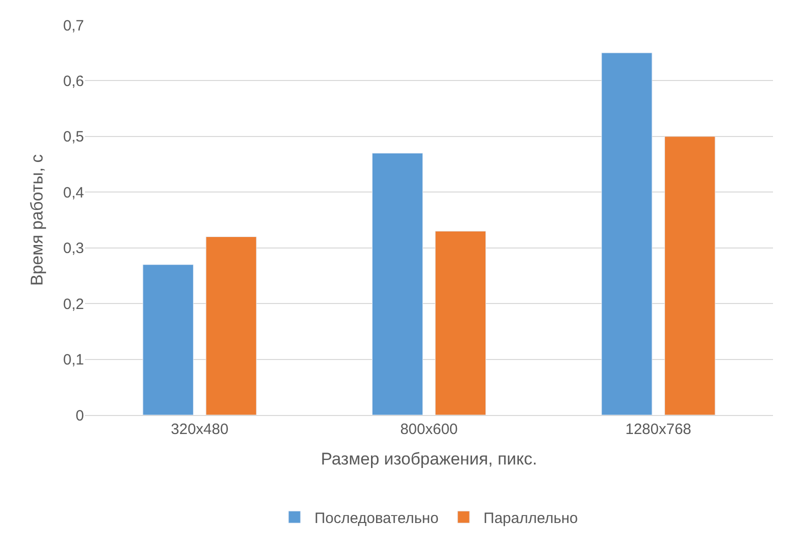  I want to click on x-tick-label: 800x600, so click(429, 429).